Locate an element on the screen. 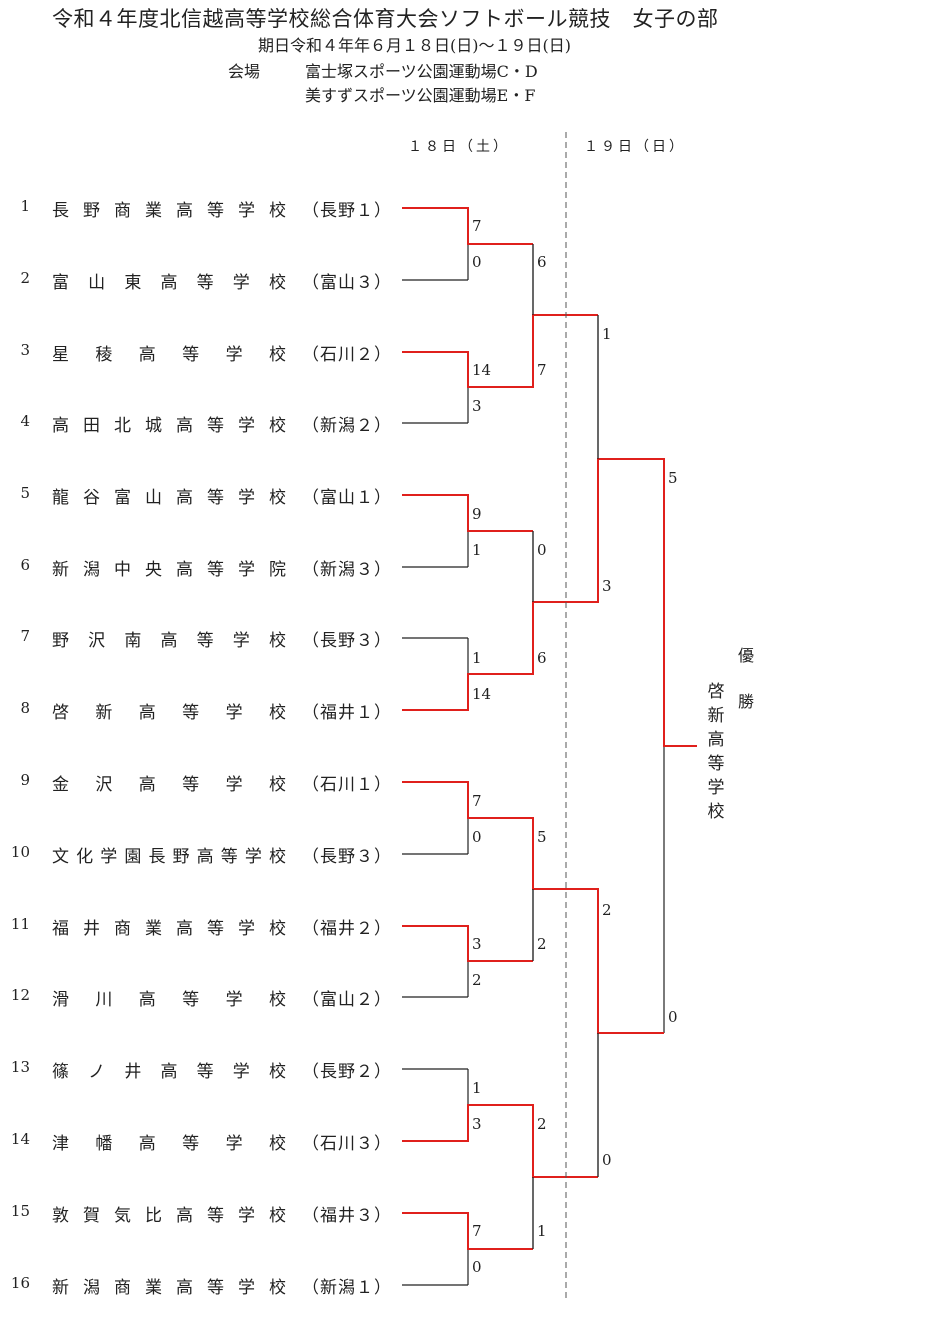  team-number: 13 is located at coordinates (20, 1067).